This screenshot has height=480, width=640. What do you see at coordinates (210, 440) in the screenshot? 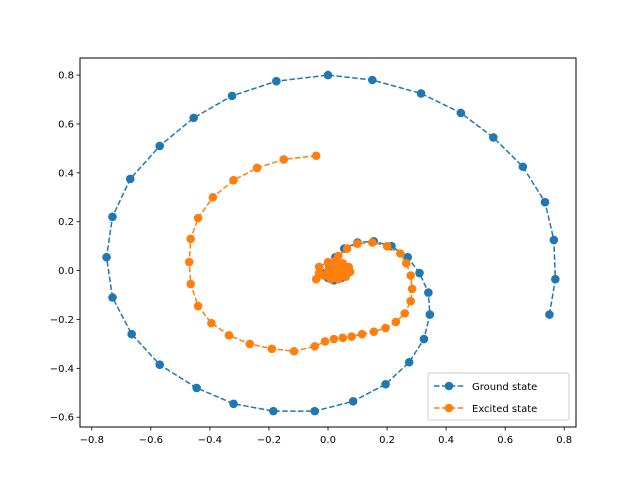
I see `x-tick-label: −0.4` at bounding box center [210, 440].